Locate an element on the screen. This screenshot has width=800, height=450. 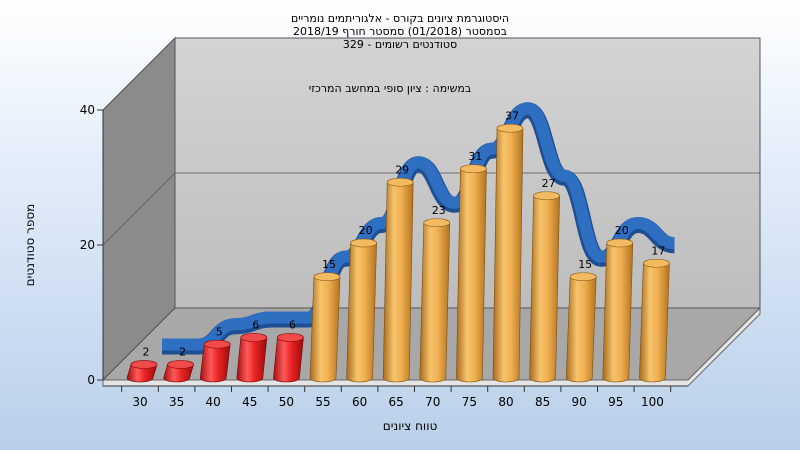
chart-title-line-3: סטודנטים רשומים - 329 is located at coordinates (400, 44).